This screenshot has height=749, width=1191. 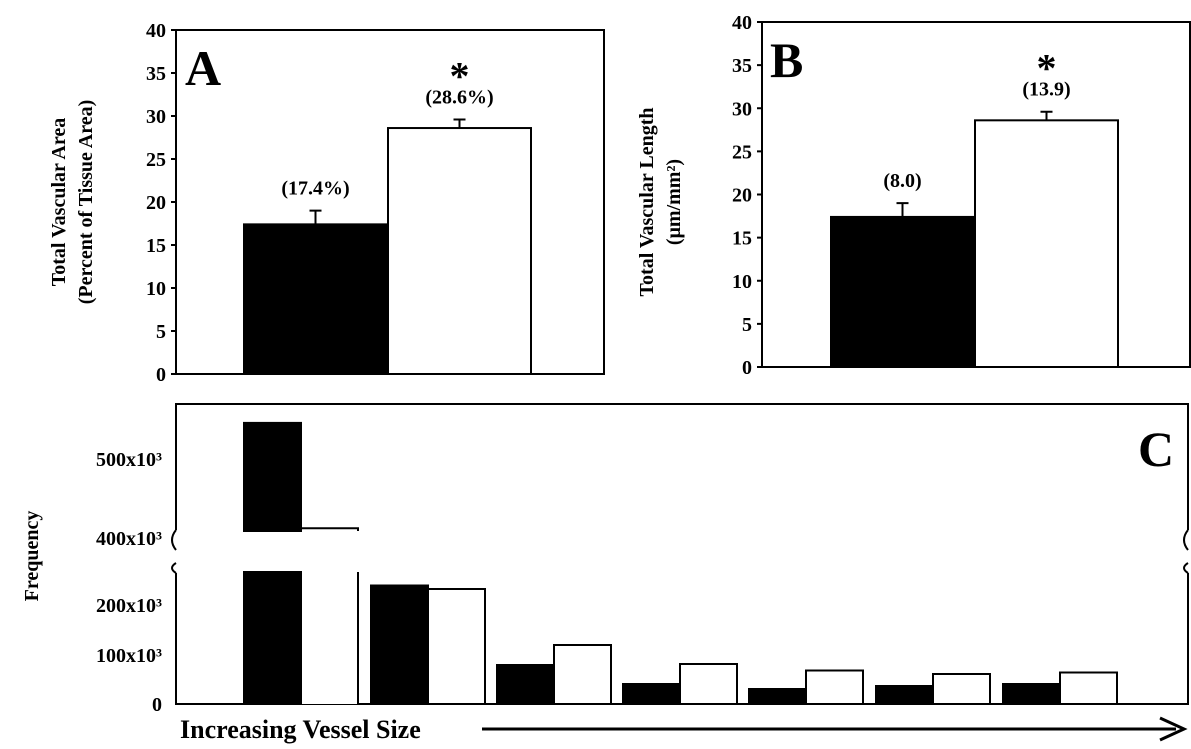 I want to click on a-tick-label: 40, so click(x=156, y=31).